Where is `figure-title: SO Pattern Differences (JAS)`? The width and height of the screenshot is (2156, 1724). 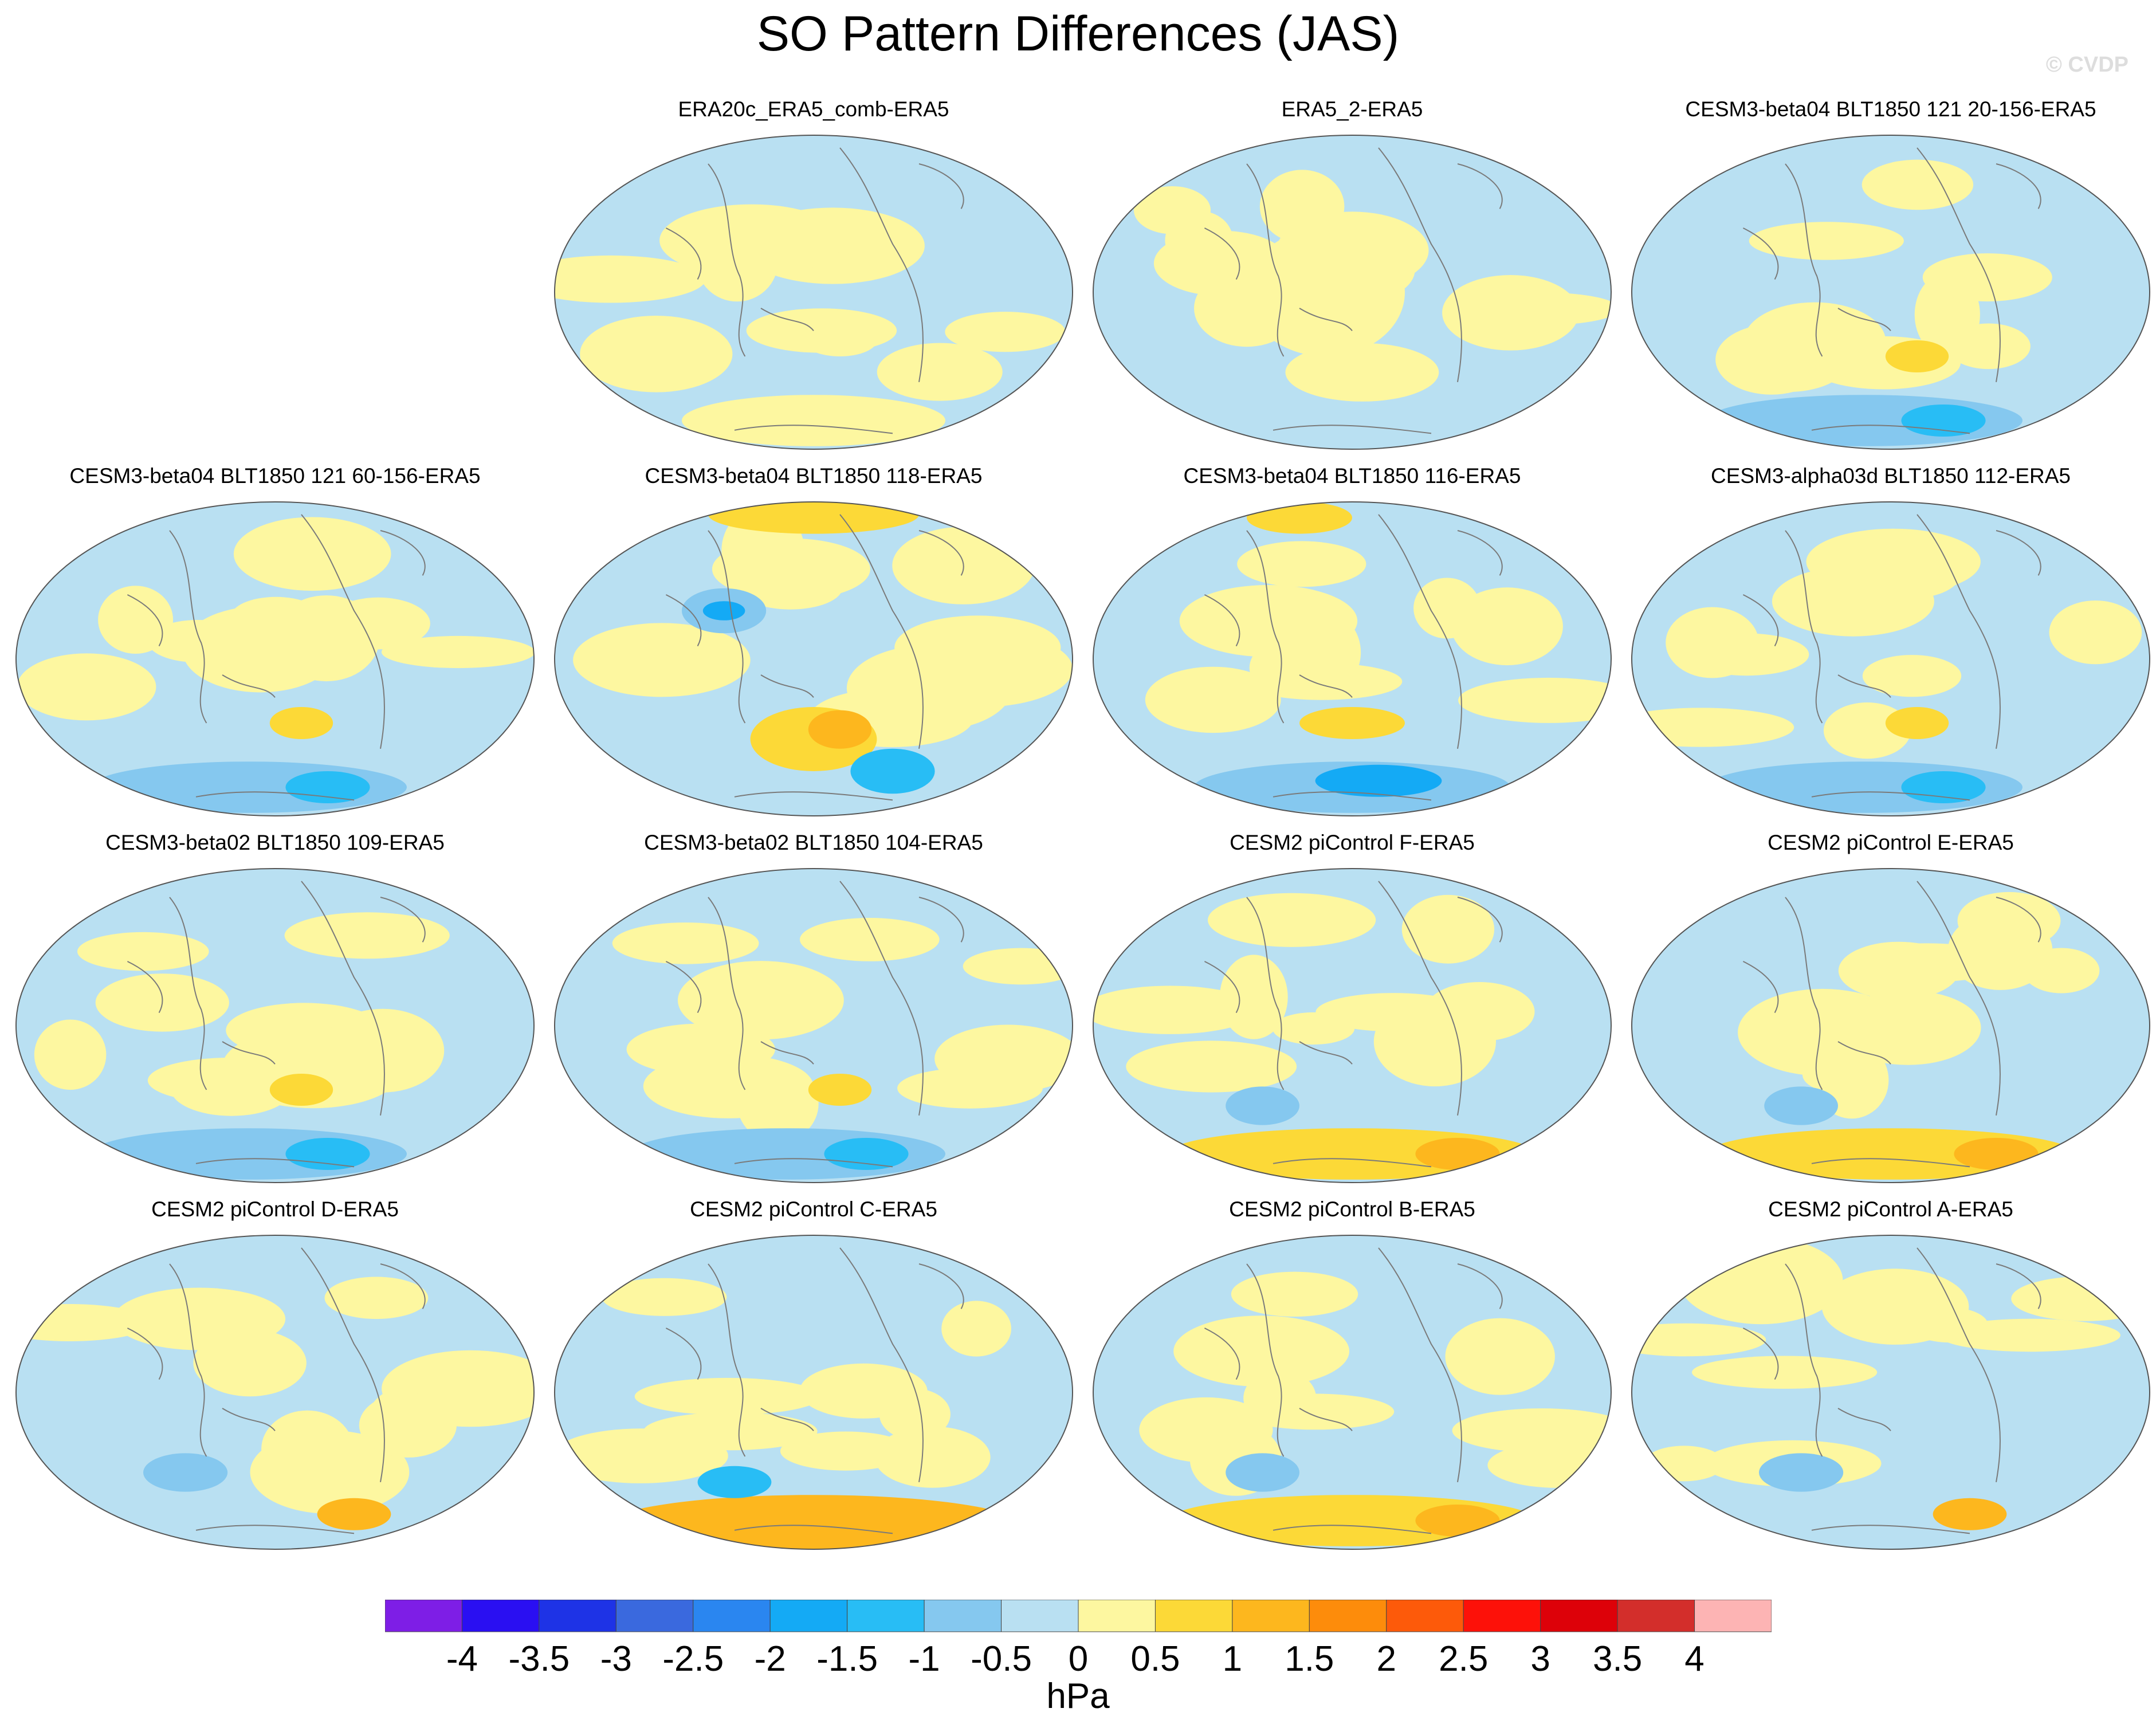
figure-title: SO Pattern Differences (JAS) is located at coordinates (1078, 34).